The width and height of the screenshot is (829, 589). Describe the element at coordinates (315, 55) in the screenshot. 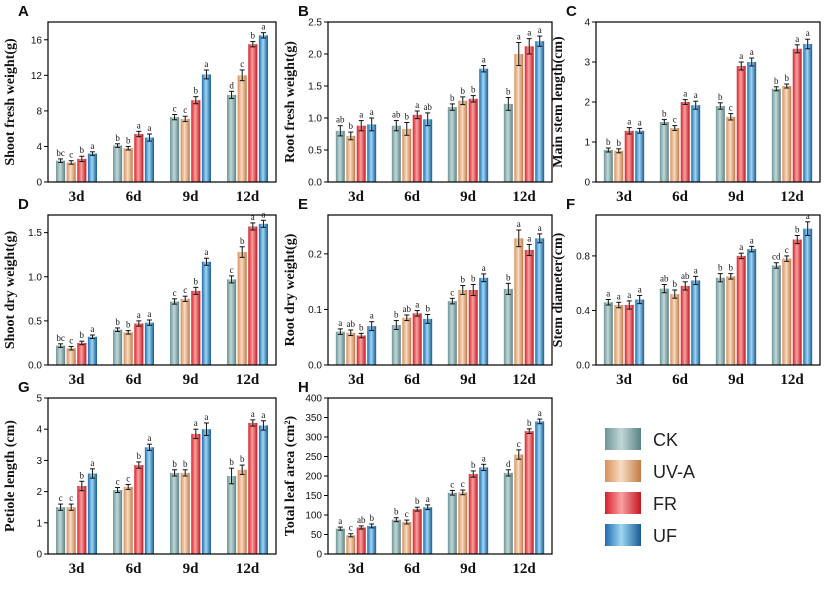

I see `y-tick-label: 2.0` at that location.